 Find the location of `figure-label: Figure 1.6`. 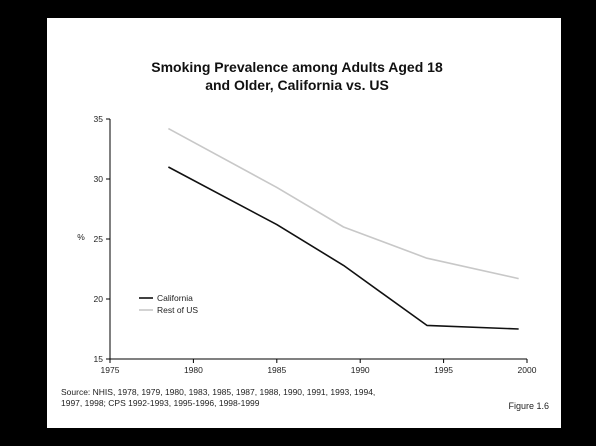

figure-label: Figure 1.6 is located at coordinates (528, 406).